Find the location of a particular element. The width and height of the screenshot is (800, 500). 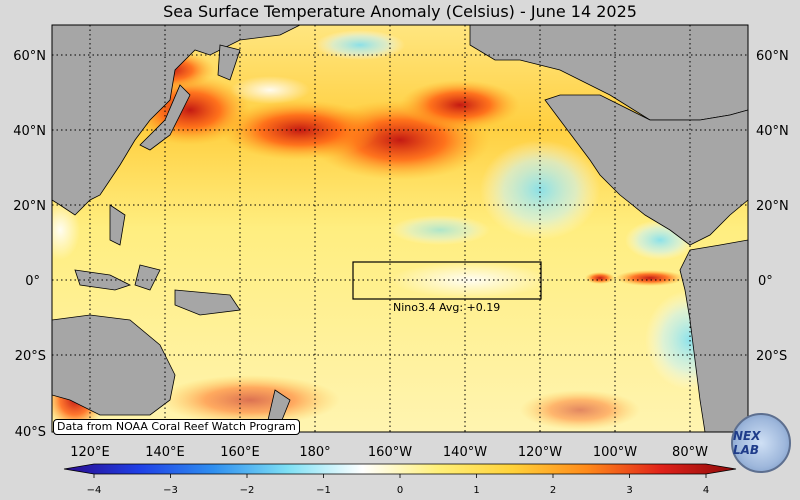

colorbar-ticks: −4 −3 −2 −1 0 1 2 3 4 is located at coordinates (398, 485).